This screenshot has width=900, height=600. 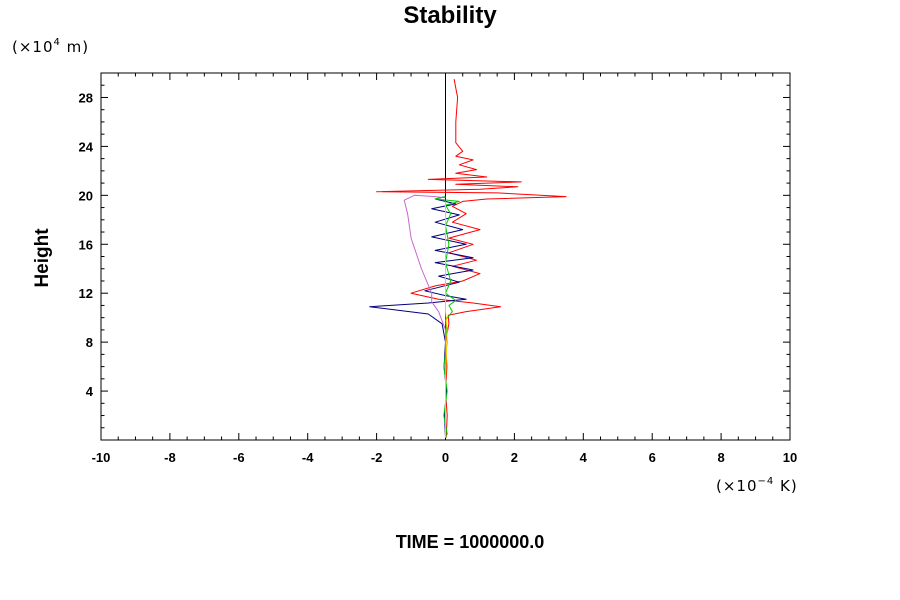 I want to click on y-tick-label: 16, so click(x=86, y=244).